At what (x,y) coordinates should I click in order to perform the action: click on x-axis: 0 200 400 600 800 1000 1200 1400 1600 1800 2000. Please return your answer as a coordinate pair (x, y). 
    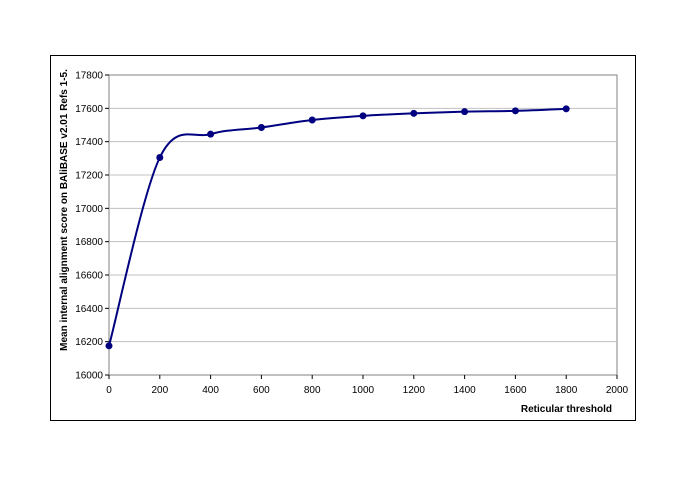
    Looking at the image, I should click on (367, 385).